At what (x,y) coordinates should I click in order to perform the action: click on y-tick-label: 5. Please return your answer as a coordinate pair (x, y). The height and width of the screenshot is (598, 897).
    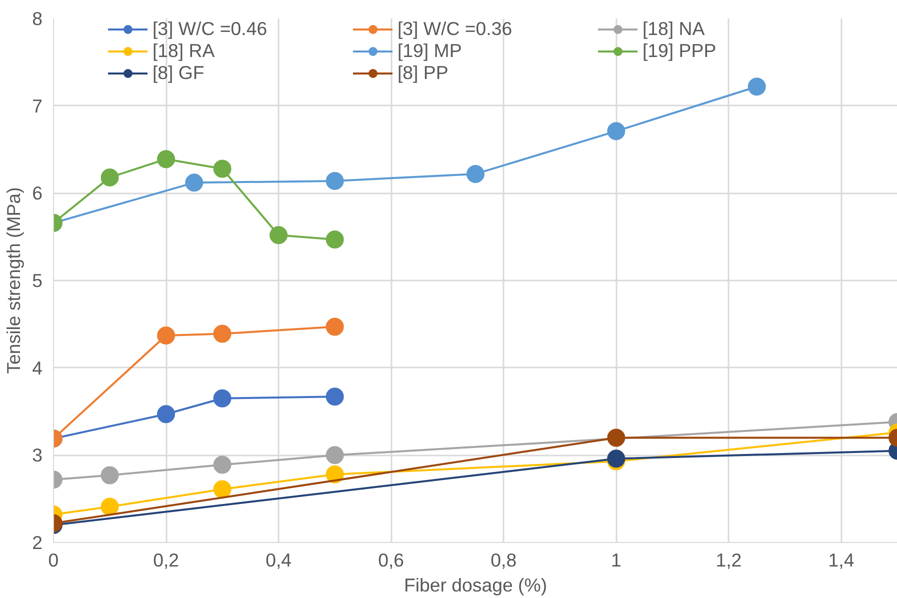
    Looking at the image, I should click on (37, 280).